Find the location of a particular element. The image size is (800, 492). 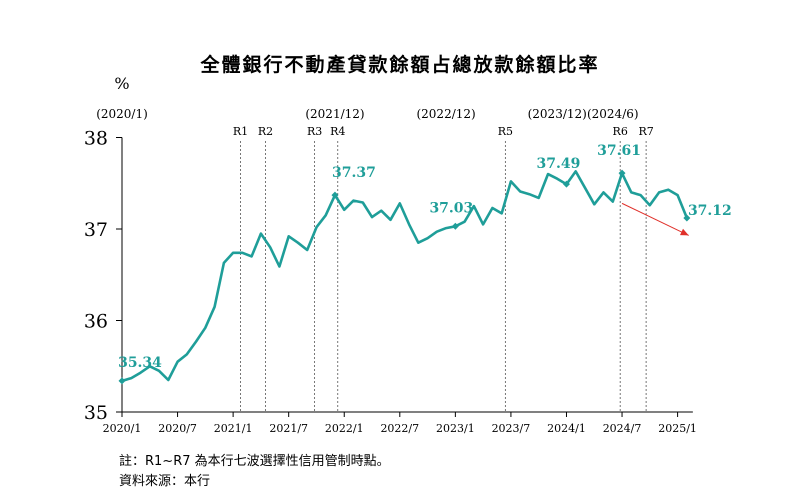

policy-label-r6: R6 is located at coordinates (620, 131).